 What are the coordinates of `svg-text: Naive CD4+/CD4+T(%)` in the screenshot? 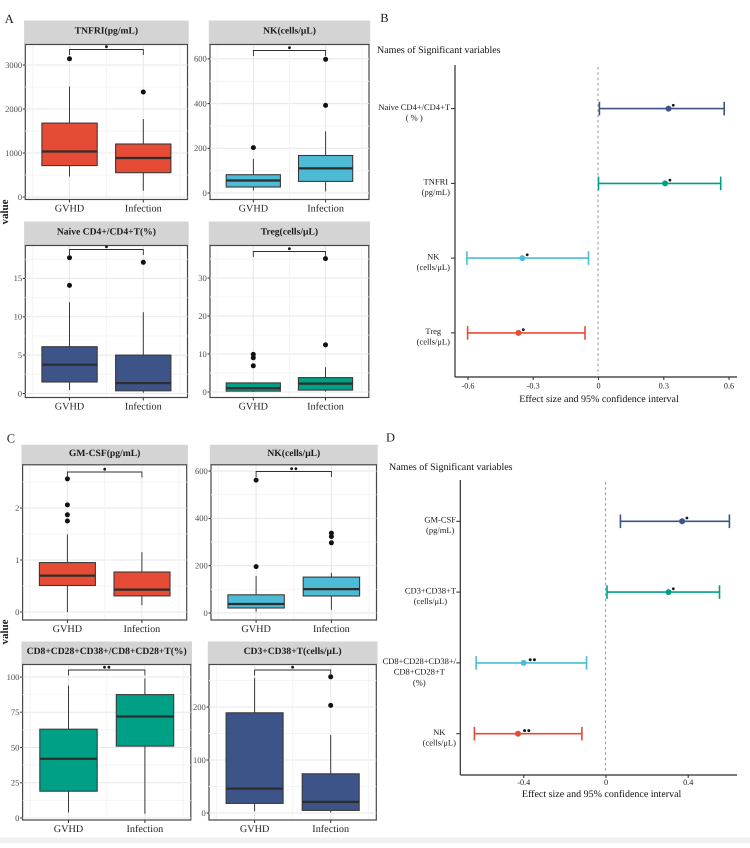 It's located at (106, 232).